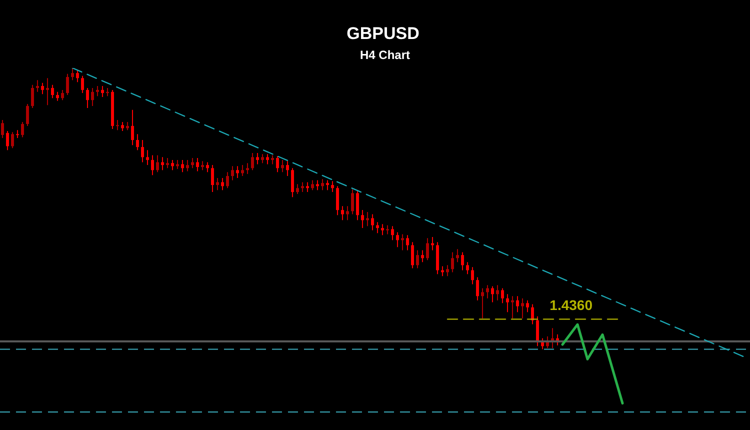  I want to click on chart-subtitle: H4 Chart, so click(384, 55).